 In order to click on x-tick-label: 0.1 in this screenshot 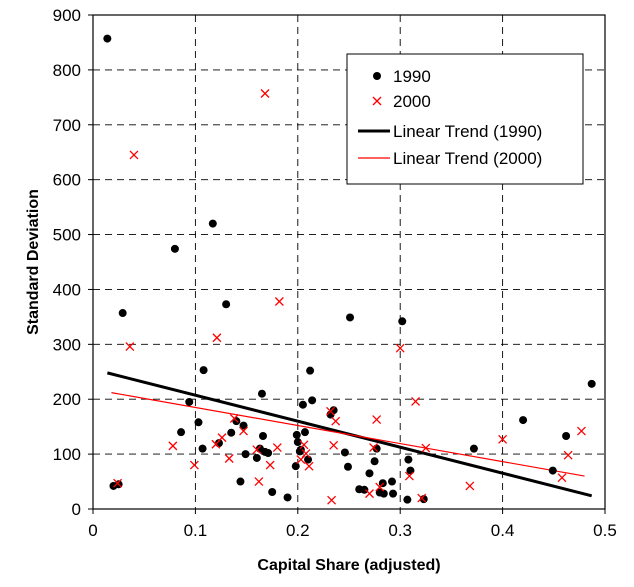, I will do `click(196, 530)`.